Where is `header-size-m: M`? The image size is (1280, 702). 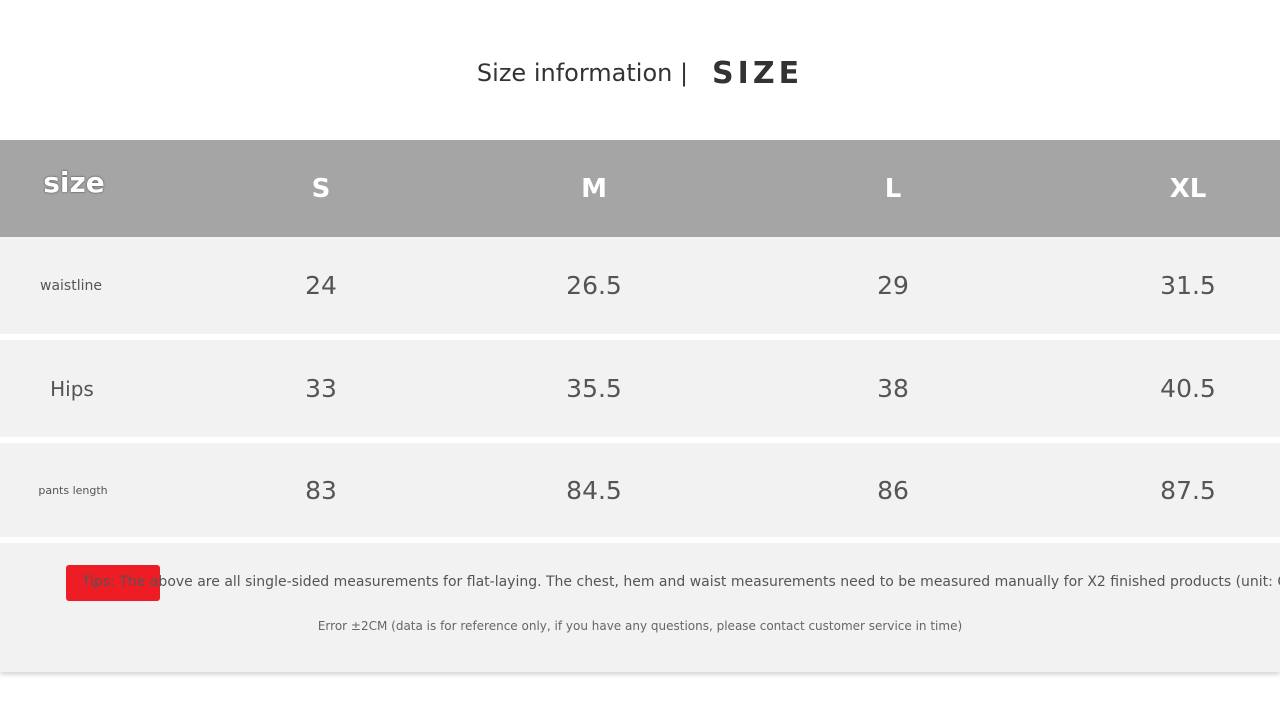 header-size-m: M is located at coordinates (594, 188).